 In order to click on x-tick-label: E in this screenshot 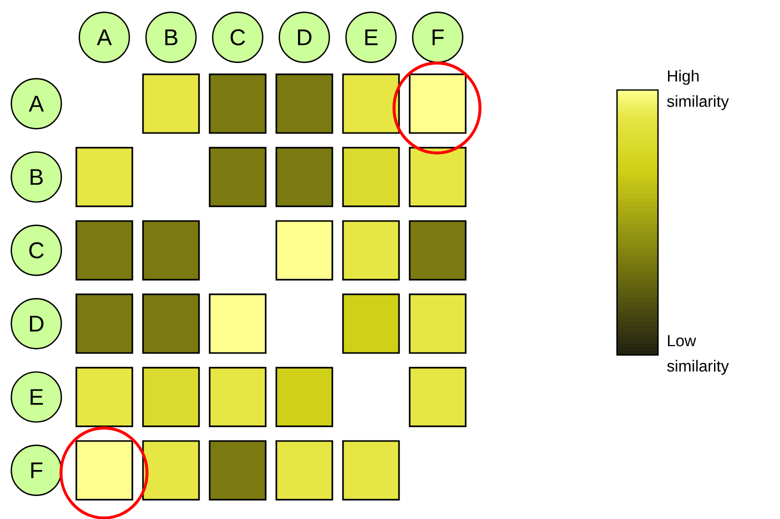, I will do `click(371, 37)`.